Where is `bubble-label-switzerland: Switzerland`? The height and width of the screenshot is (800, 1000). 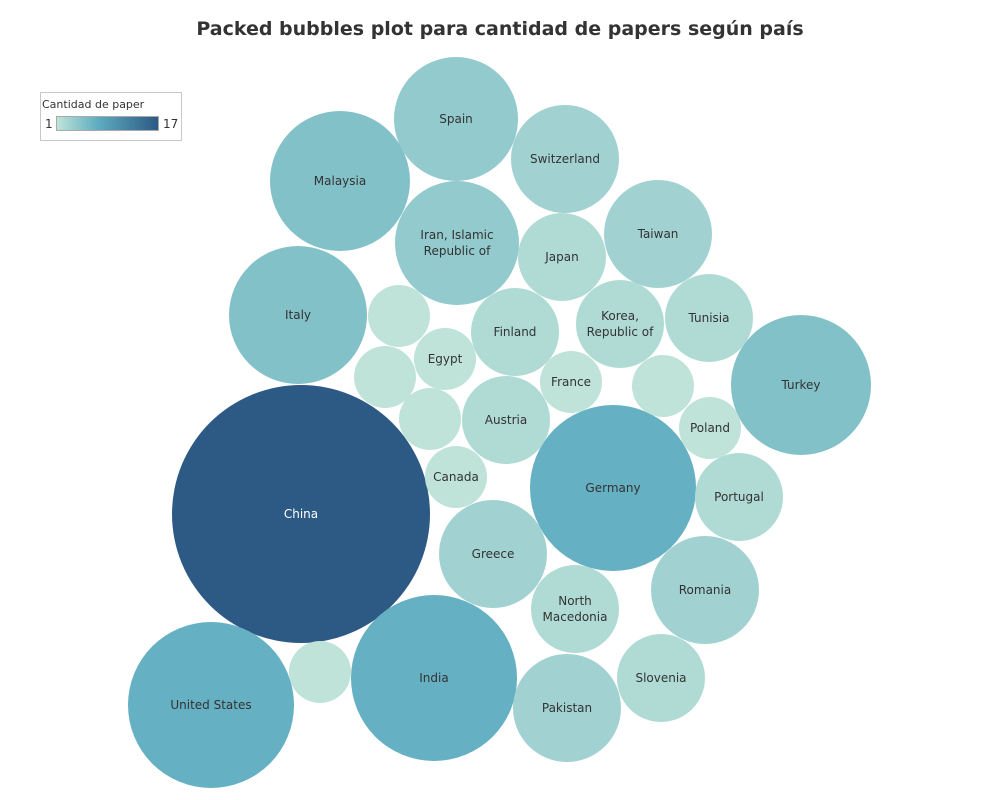
bubble-label-switzerland: Switzerland is located at coordinates (565, 159).